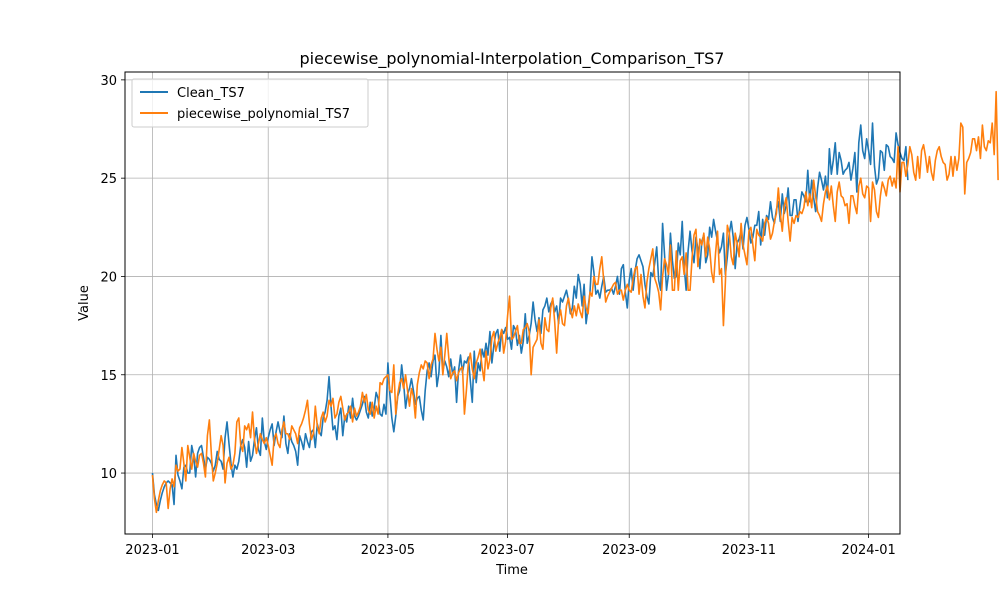 The image size is (1000, 600). Describe the element at coordinates (211, 93) in the screenshot. I see `legend-label-clean: Clean_TS7` at that location.